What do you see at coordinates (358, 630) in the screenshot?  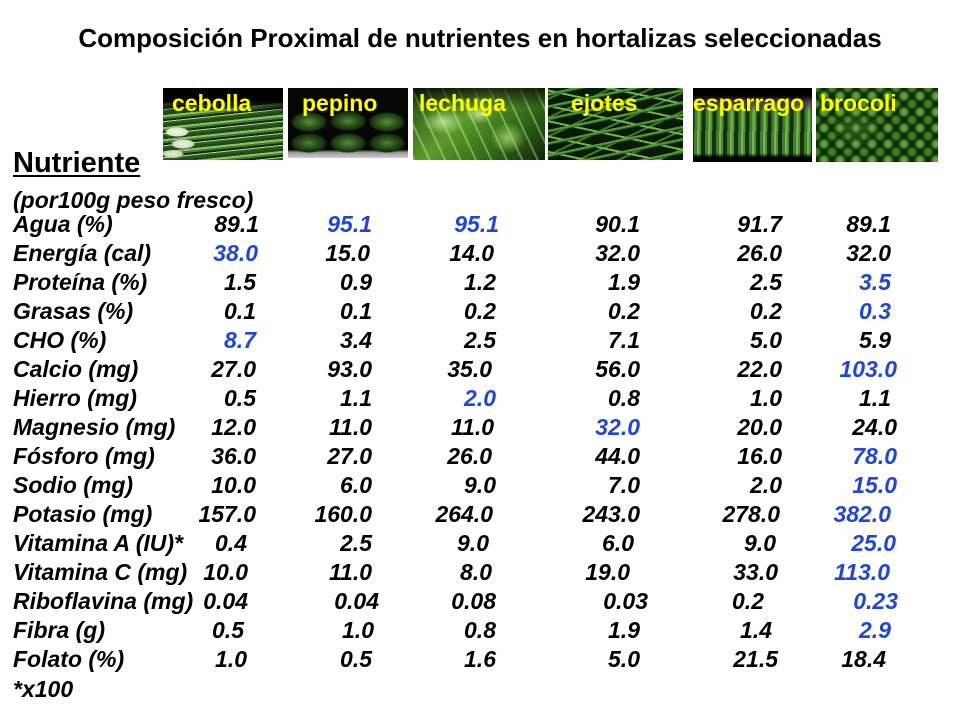 I see `value-cell-pepino: 1.0` at bounding box center [358, 630].